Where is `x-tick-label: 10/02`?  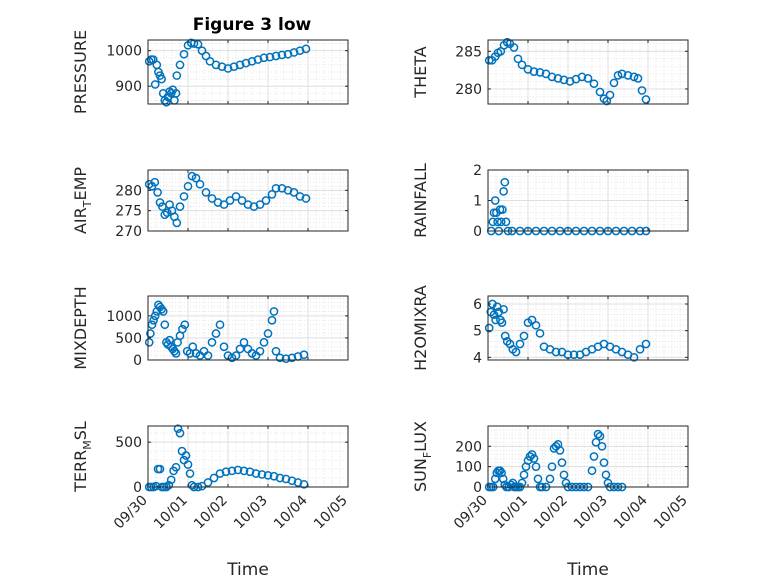 x-tick-label: 10/02 is located at coordinates (211, 513).